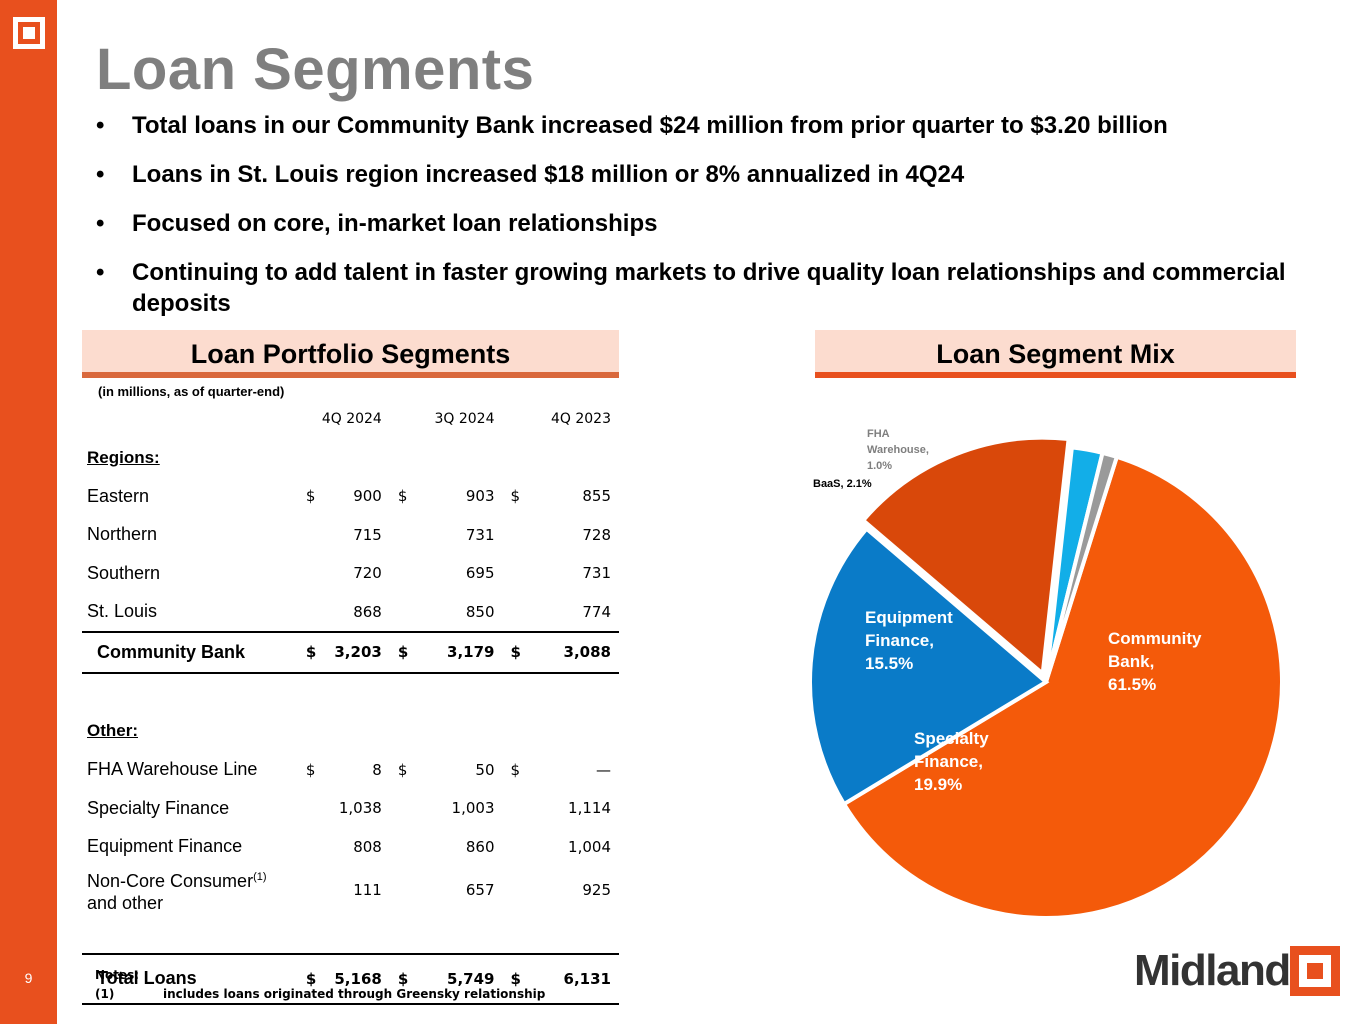  Describe the element at coordinates (112, 731) in the screenshot. I see `other-label: Other:` at that location.